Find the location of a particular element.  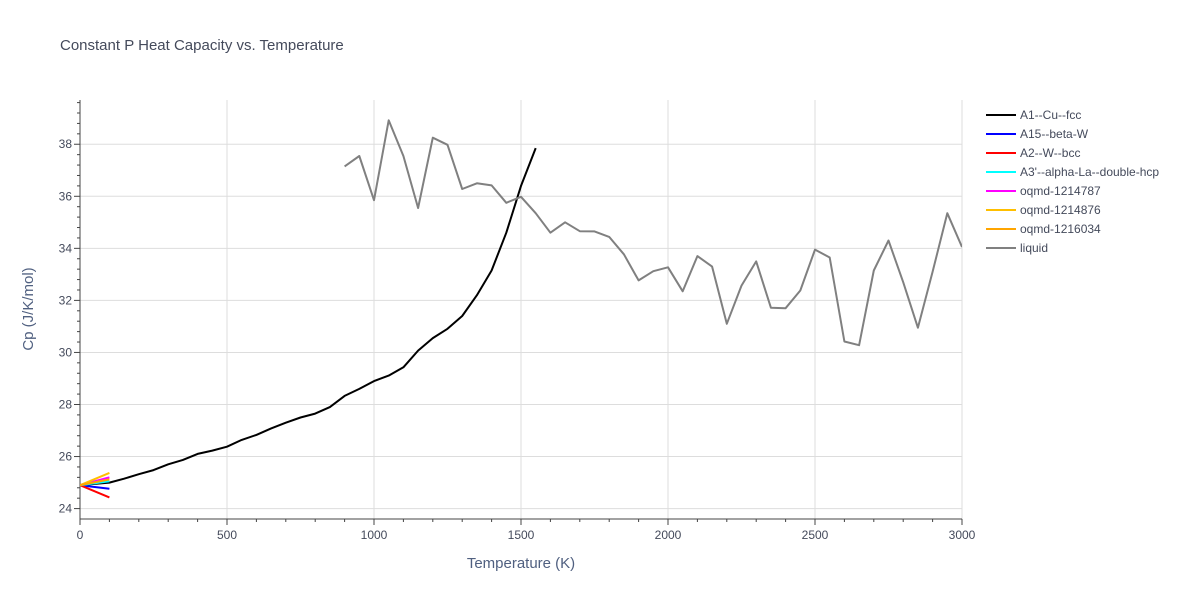

y-tick-label: 30 is located at coordinates (66, 352).